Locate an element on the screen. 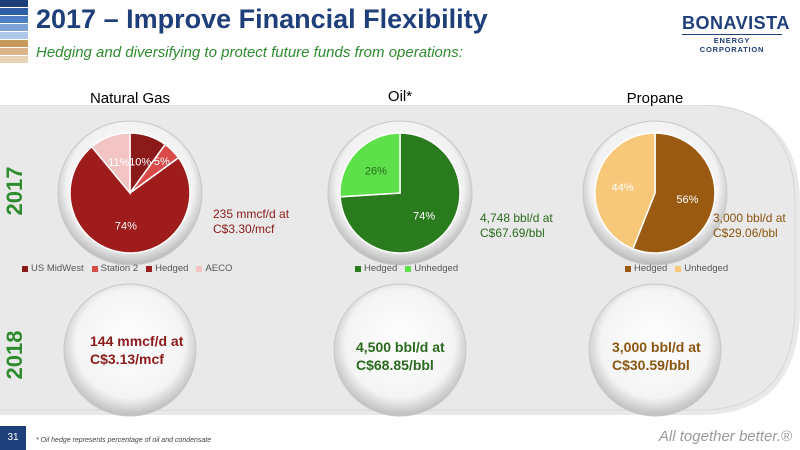 The height and width of the screenshot is (450, 800). pie-data-label: 44% is located at coordinates (623, 188).